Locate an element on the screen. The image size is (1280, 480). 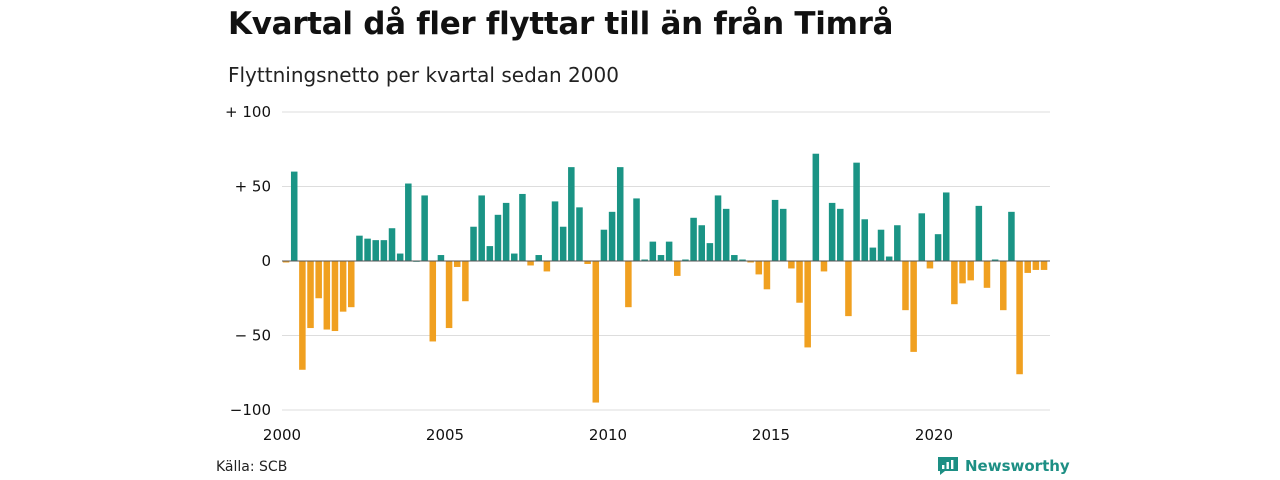
x-tick-label: 2010 is located at coordinates (608, 435).